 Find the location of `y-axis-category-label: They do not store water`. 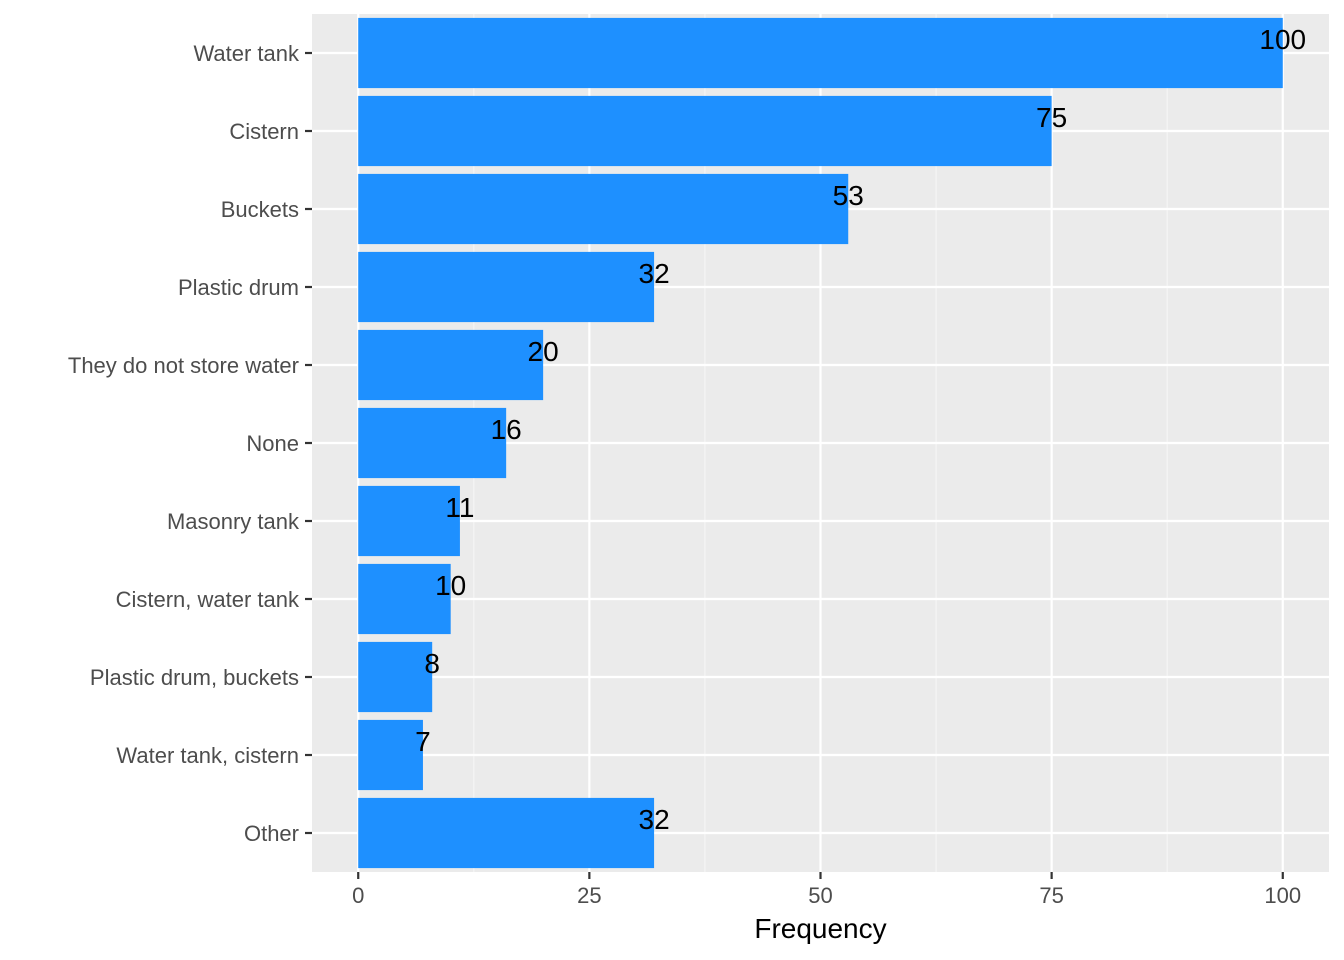

y-axis-category-label: They do not store water is located at coordinates (183, 365).